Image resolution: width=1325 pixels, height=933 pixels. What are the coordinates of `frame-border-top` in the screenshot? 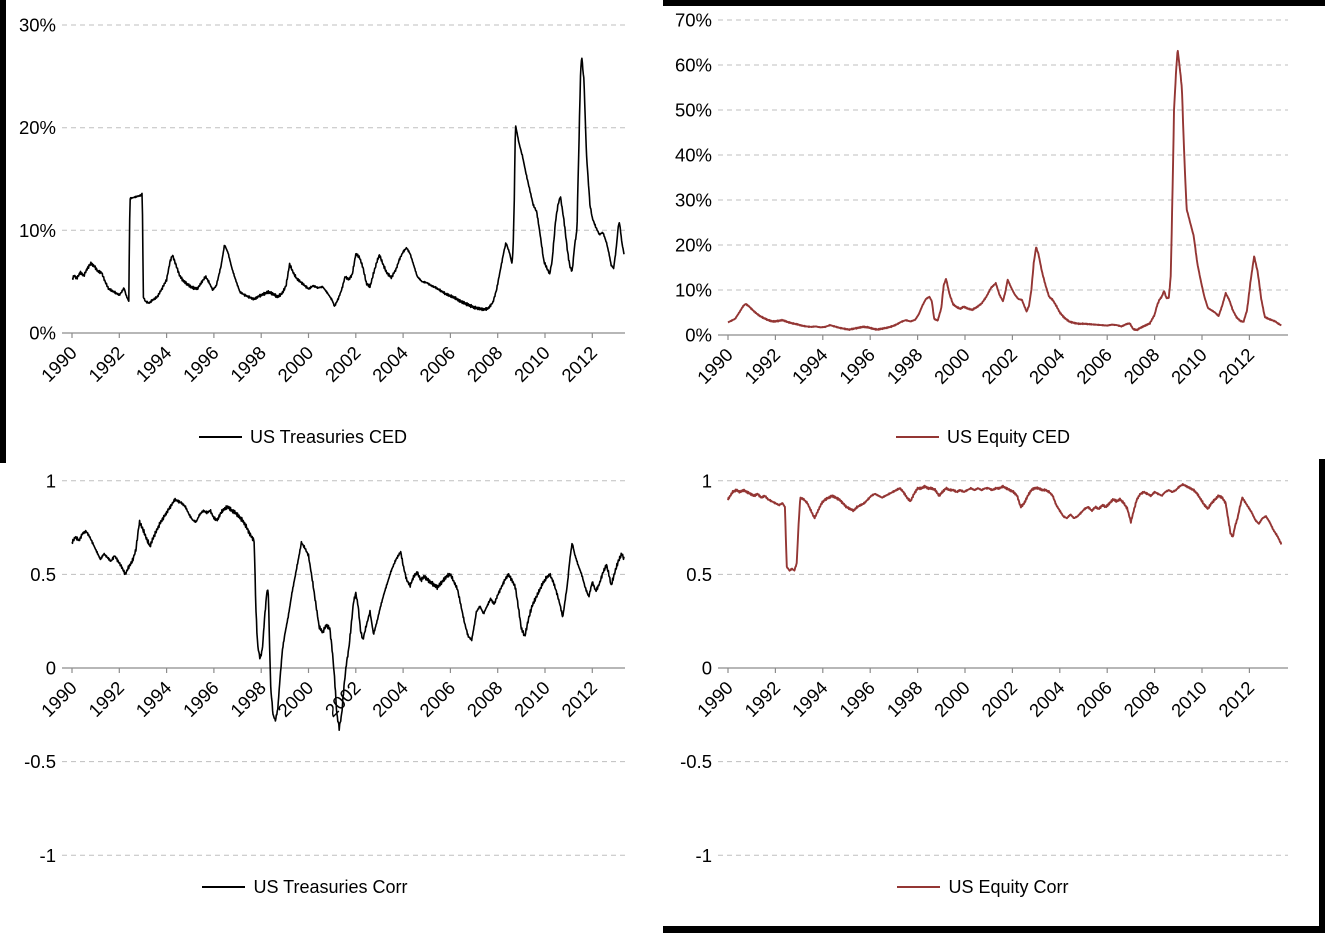 It's located at (994, 3).